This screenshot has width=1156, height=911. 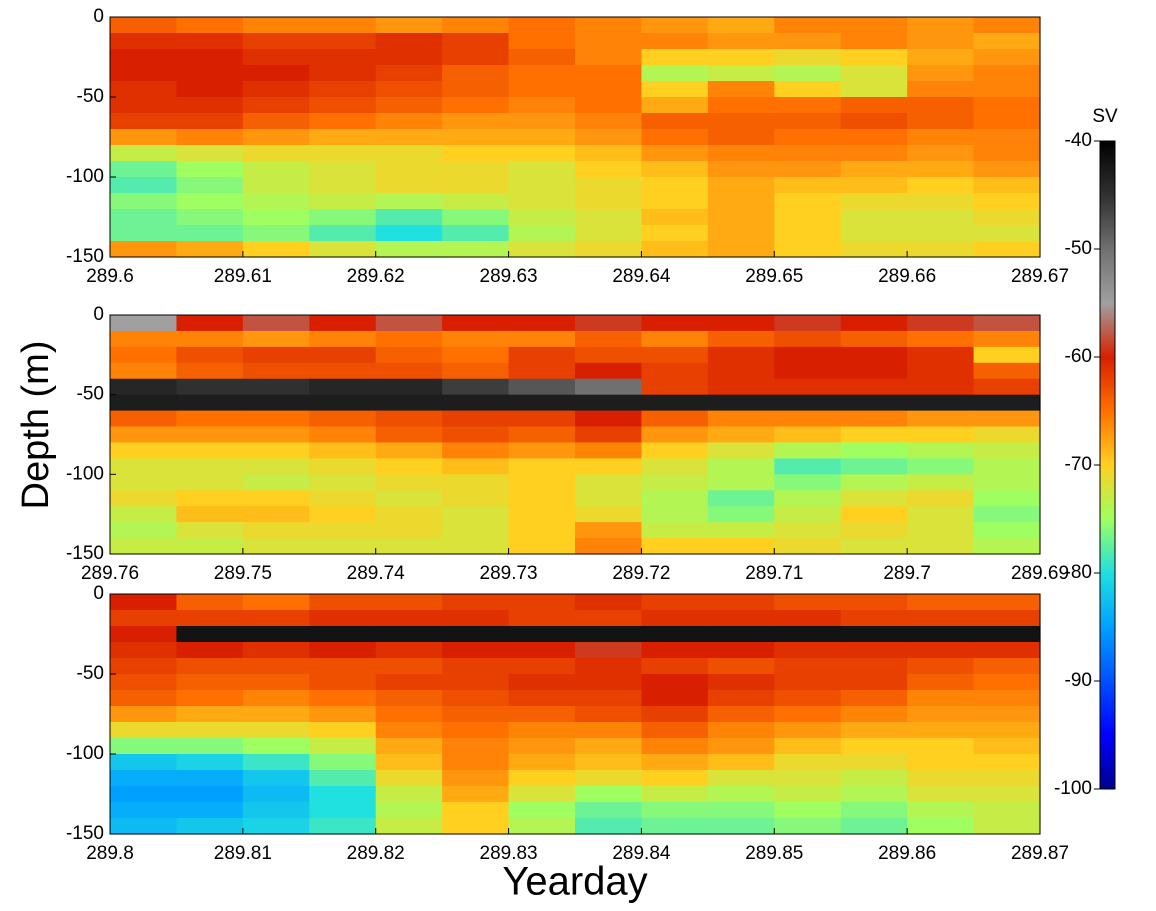 I want to click on y-tick-label: -100, so click(x=85, y=176).